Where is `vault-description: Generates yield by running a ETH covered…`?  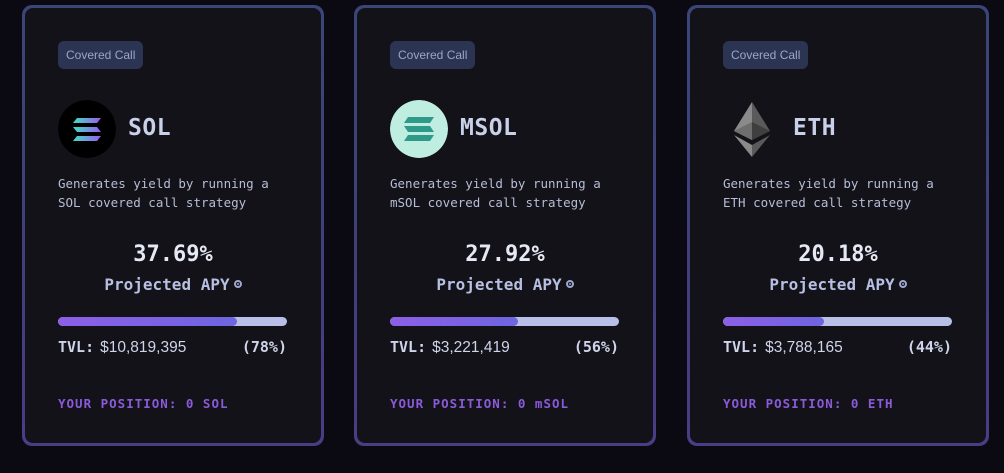
vault-description: Generates yield by running a ETH covered… is located at coordinates (843, 193).